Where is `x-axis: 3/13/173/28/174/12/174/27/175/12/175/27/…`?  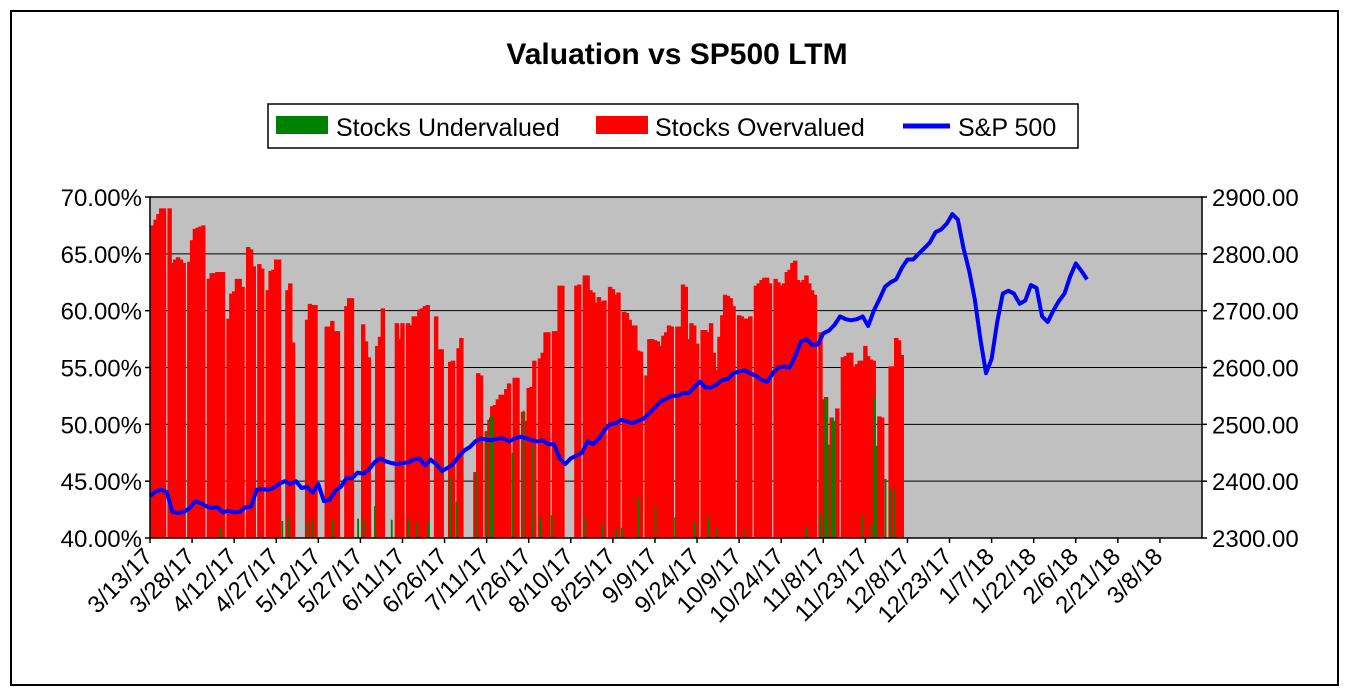
x-axis: 3/13/173/28/174/12/174/27/175/12/175/27/… is located at coordinates (625, 583).